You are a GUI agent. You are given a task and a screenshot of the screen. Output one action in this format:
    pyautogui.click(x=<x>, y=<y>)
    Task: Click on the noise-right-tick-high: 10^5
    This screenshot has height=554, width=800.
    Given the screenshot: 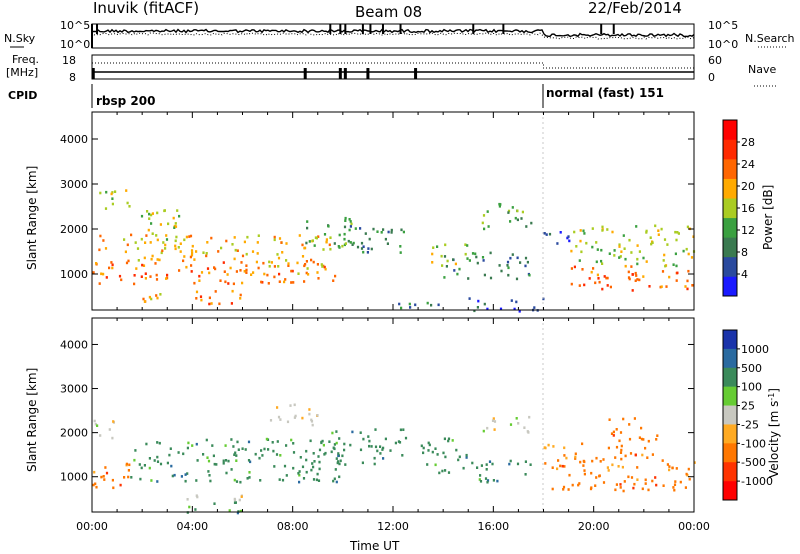 What is the action you would take?
    pyautogui.click(x=723, y=25)
    